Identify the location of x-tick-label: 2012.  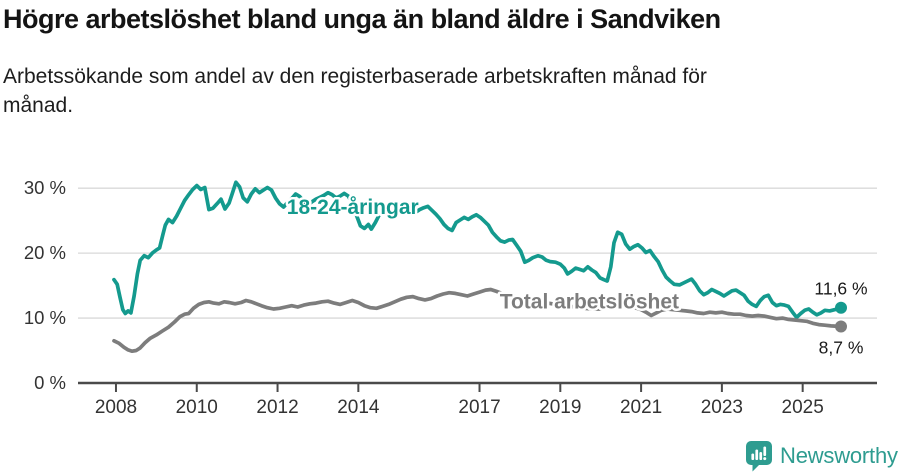
(277, 407).